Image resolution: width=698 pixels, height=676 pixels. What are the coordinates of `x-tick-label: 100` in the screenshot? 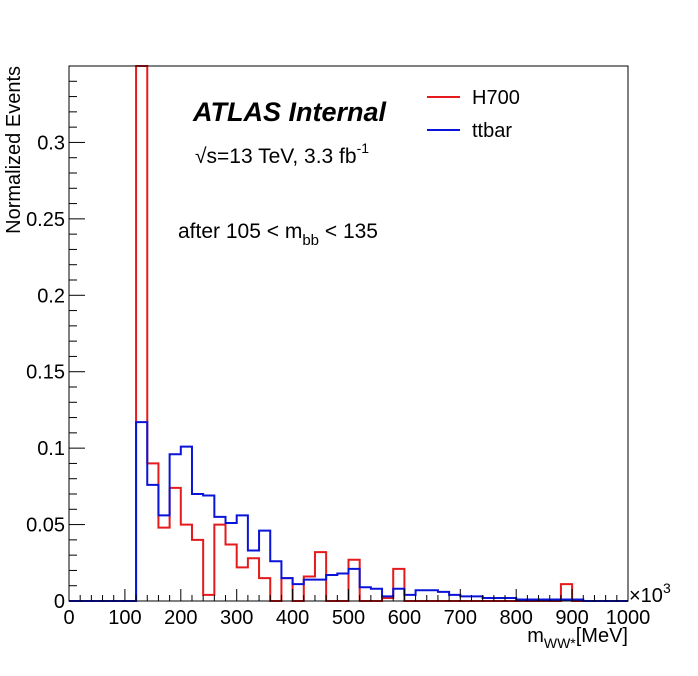 It's located at (124, 618).